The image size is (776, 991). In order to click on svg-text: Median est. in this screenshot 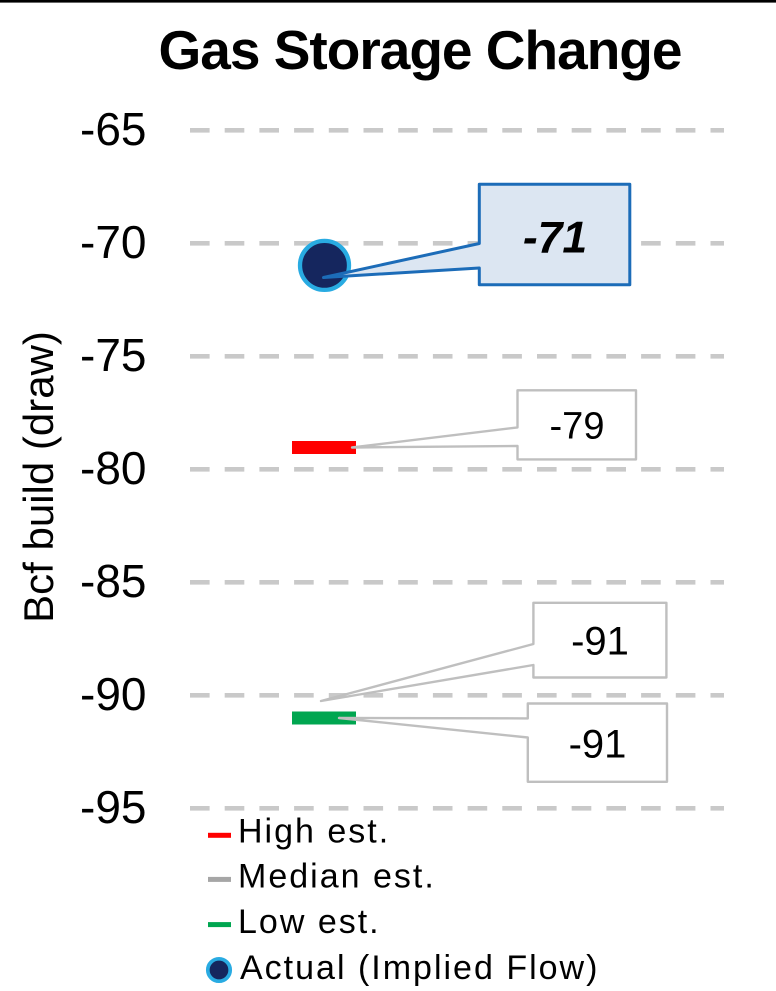, I will do `click(337, 876)`.